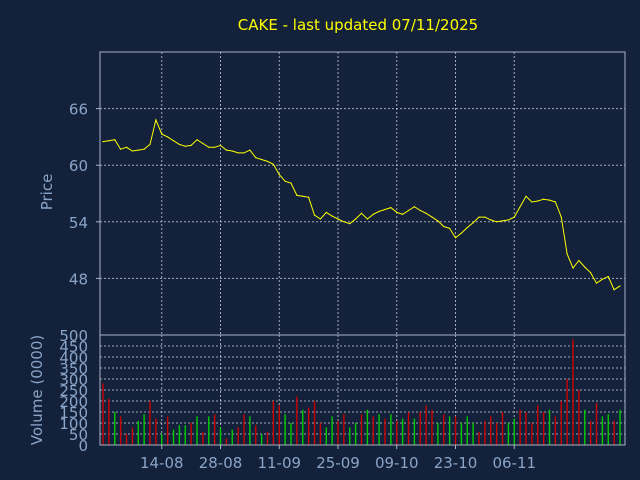 This screenshot has width=640, height=480. I want to click on chart-title: CAKE - last updated 07/11/2025, so click(358, 25).